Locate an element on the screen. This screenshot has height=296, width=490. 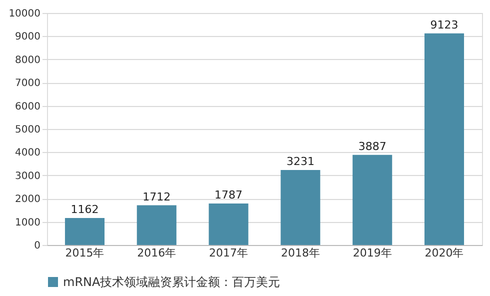
y-tick-label: 3000 is located at coordinates (27, 176).